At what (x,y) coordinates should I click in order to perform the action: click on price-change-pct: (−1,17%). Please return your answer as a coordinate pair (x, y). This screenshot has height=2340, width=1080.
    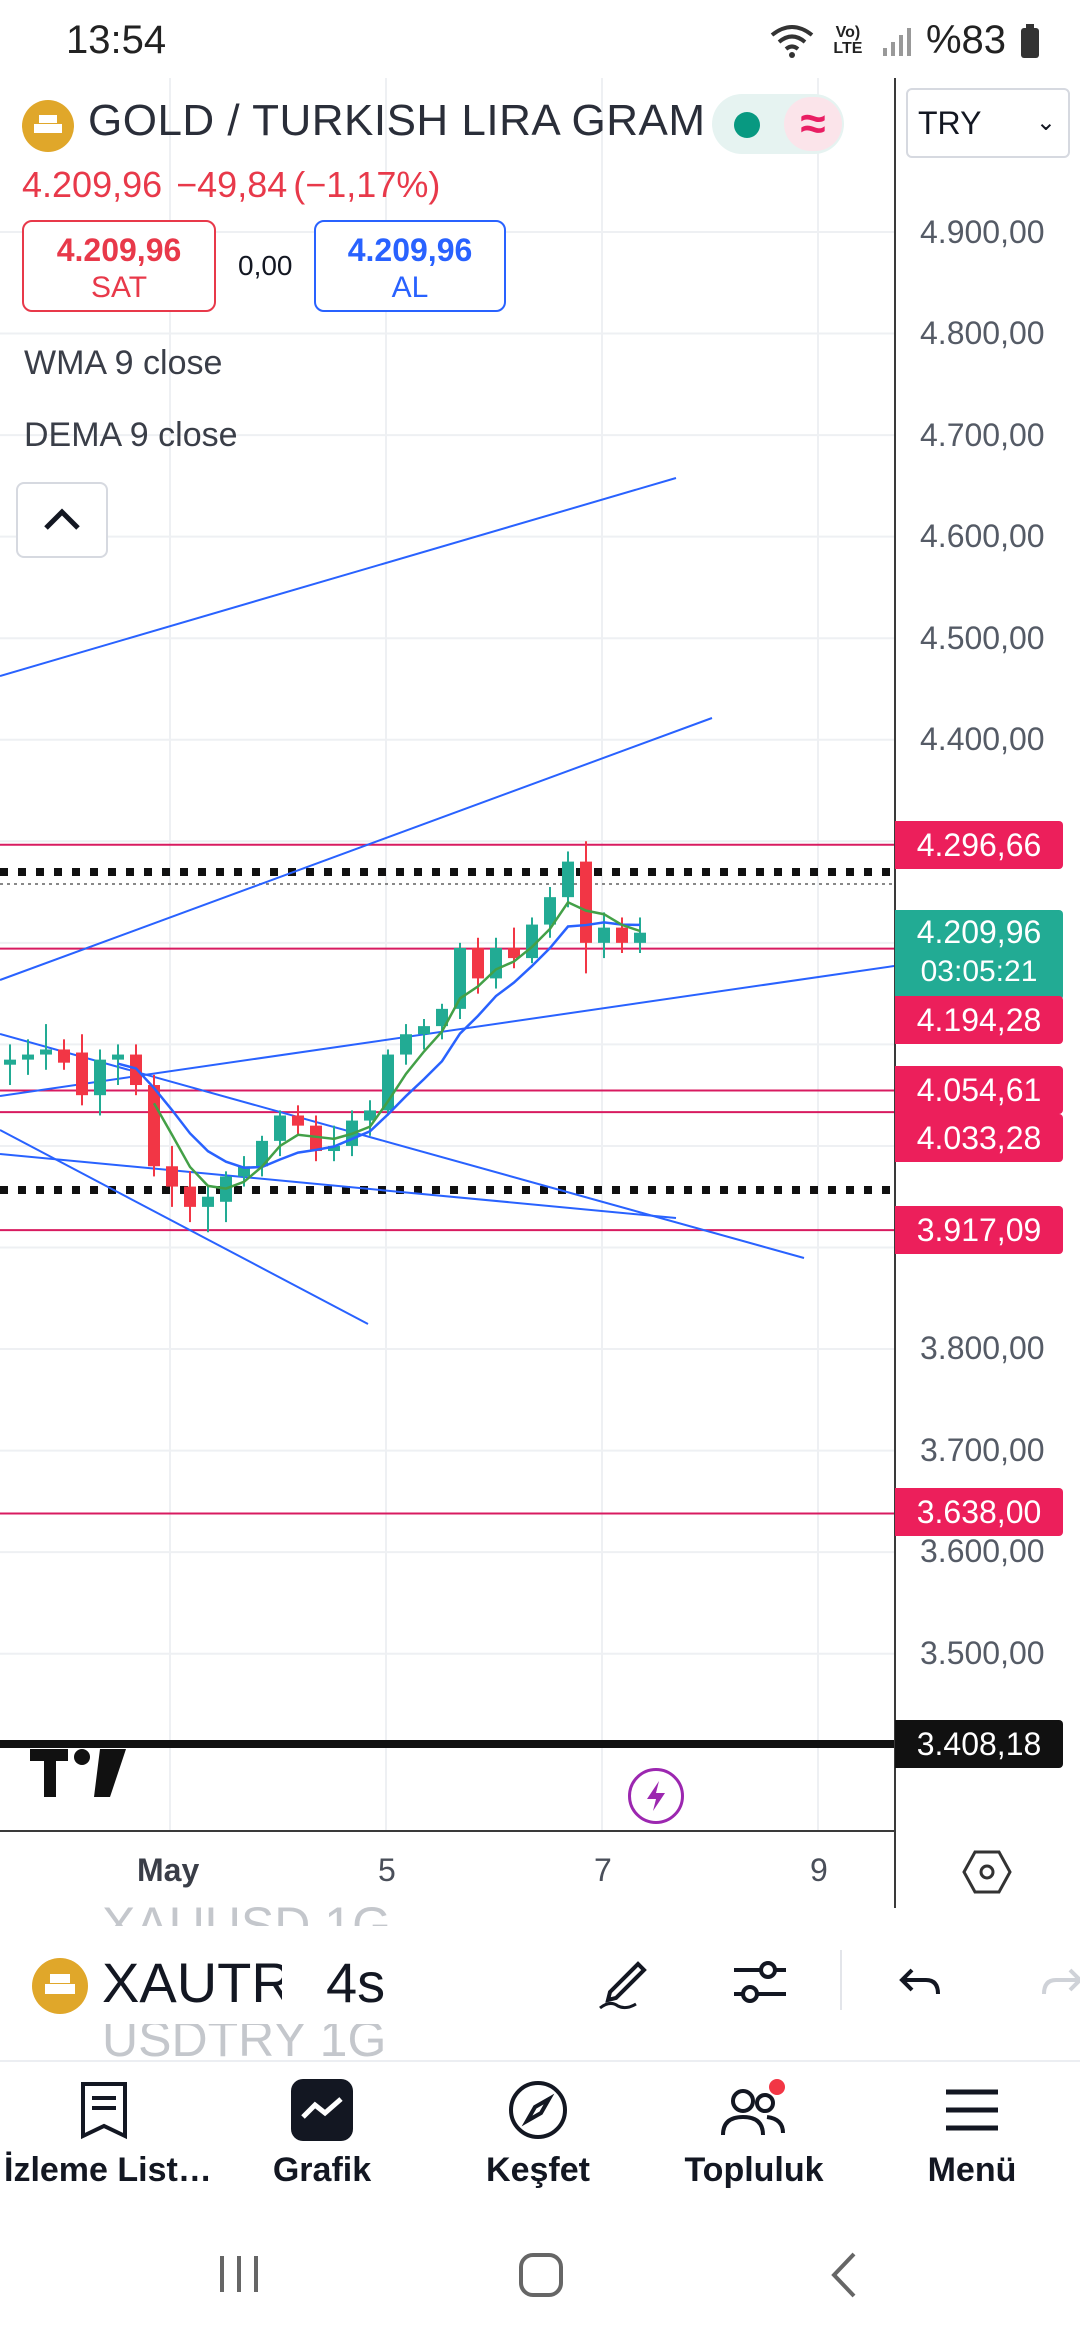
    Looking at the image, I should click on (367, 184).